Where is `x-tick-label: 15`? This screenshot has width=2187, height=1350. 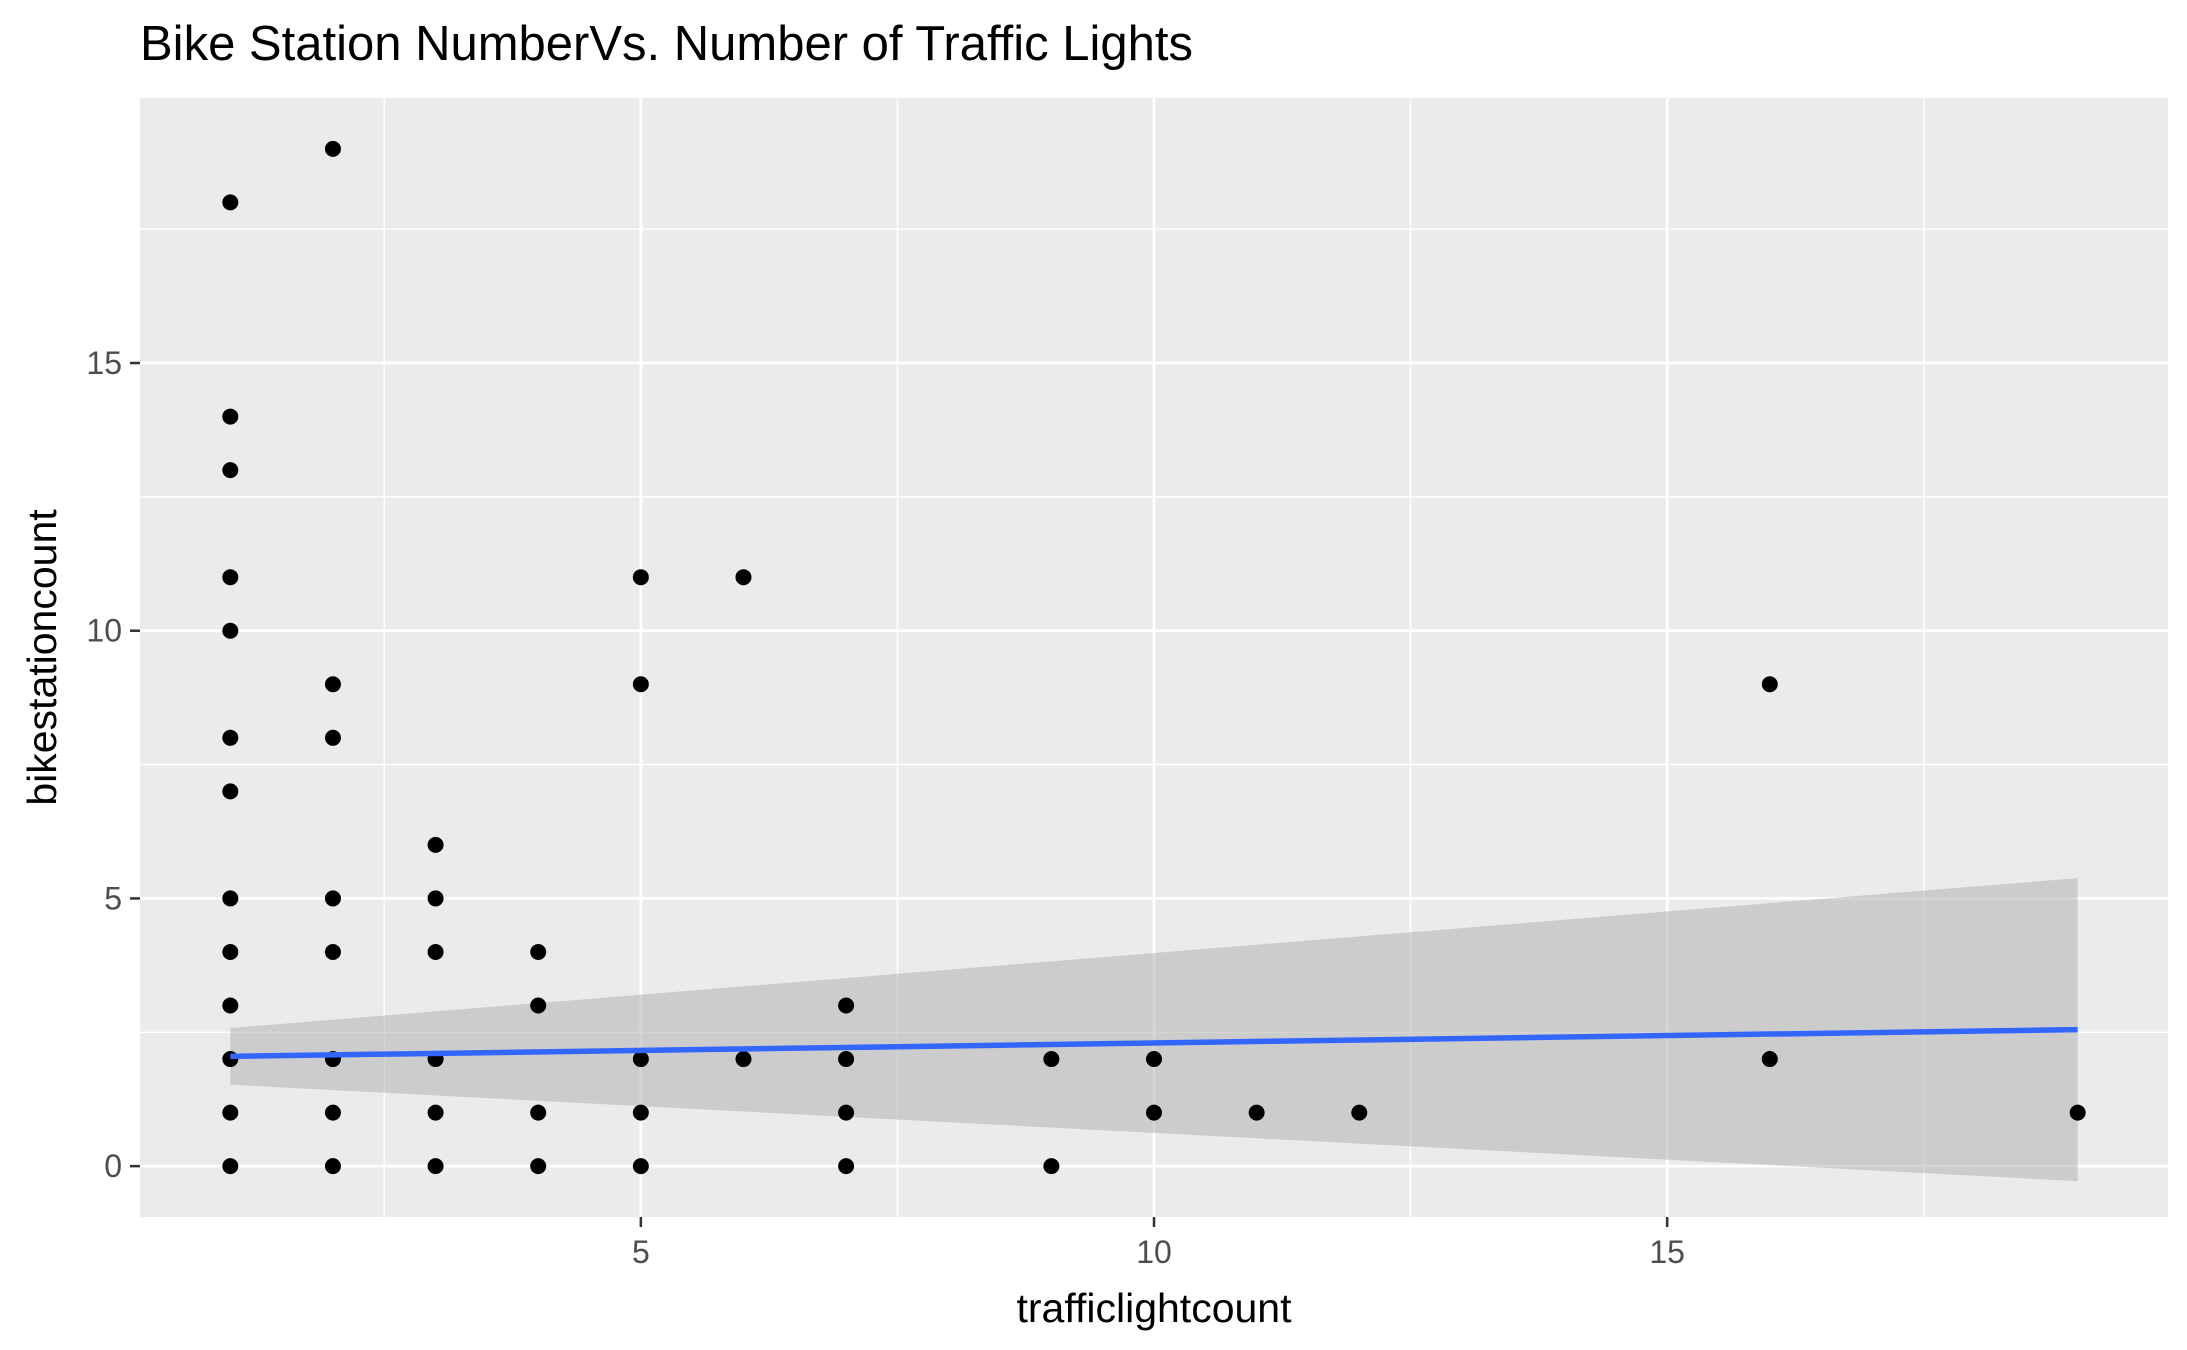 x-tick-label: 15 is located at coordinates (1667, 1252).